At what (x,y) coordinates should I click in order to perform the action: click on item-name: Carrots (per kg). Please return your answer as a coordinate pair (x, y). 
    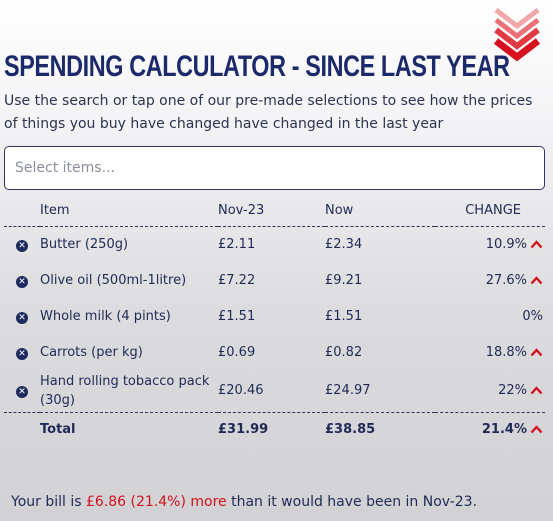
    Looking at the image, I should click on (91, 352).